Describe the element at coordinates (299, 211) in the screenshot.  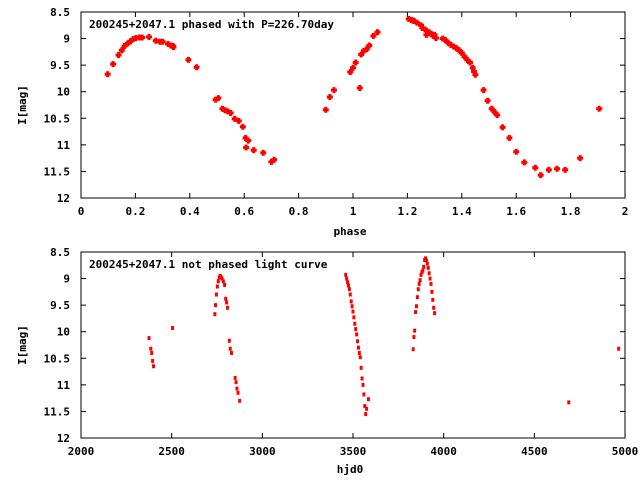
I see `x-tick-label: 0.8` at that location.